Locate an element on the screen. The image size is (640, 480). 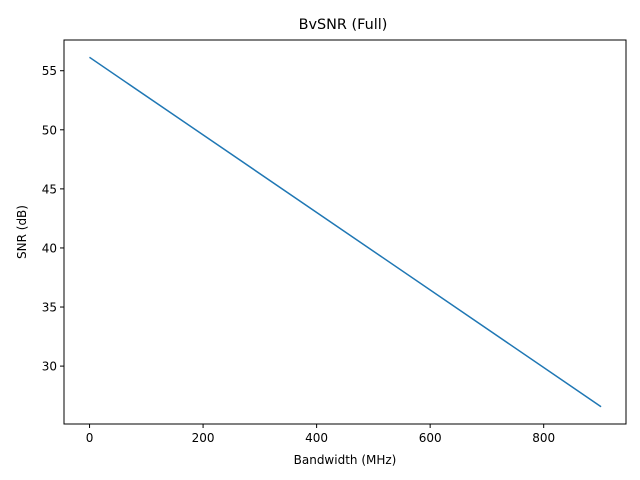
chart-title: BvSNR (Full) is located at coordinates (343, 25).